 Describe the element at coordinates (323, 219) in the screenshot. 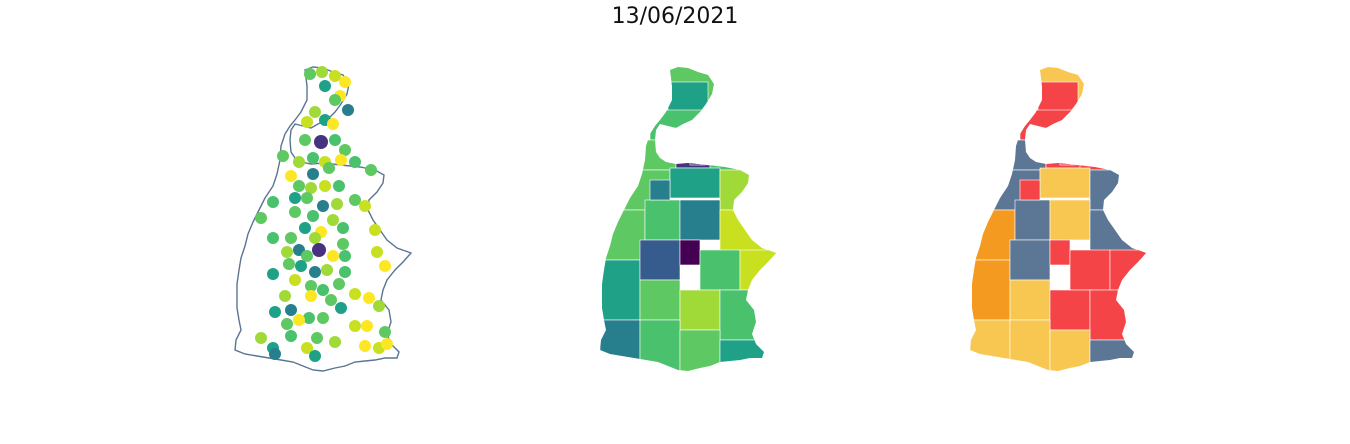

I see `map-proportional-symbols` at that location.